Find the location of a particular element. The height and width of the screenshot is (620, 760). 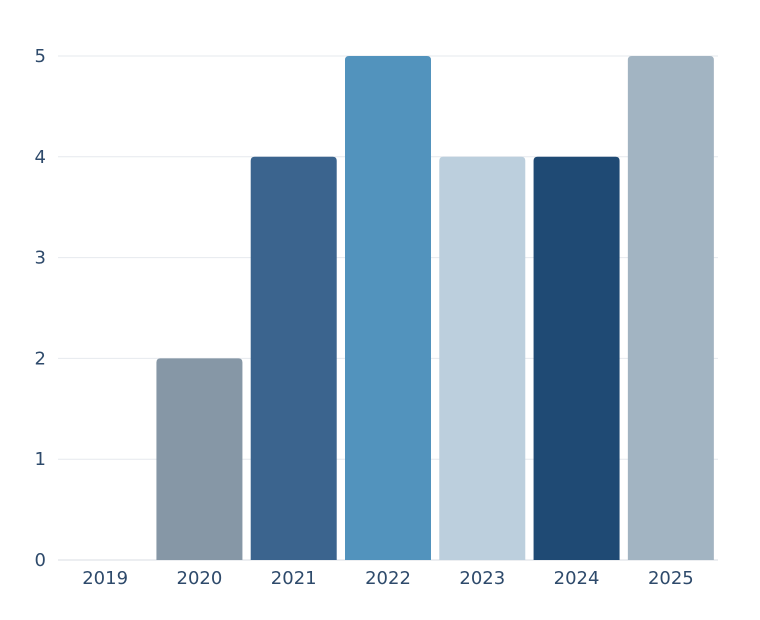

x-tick-label: 2019 is located at coordinates (105, 578).